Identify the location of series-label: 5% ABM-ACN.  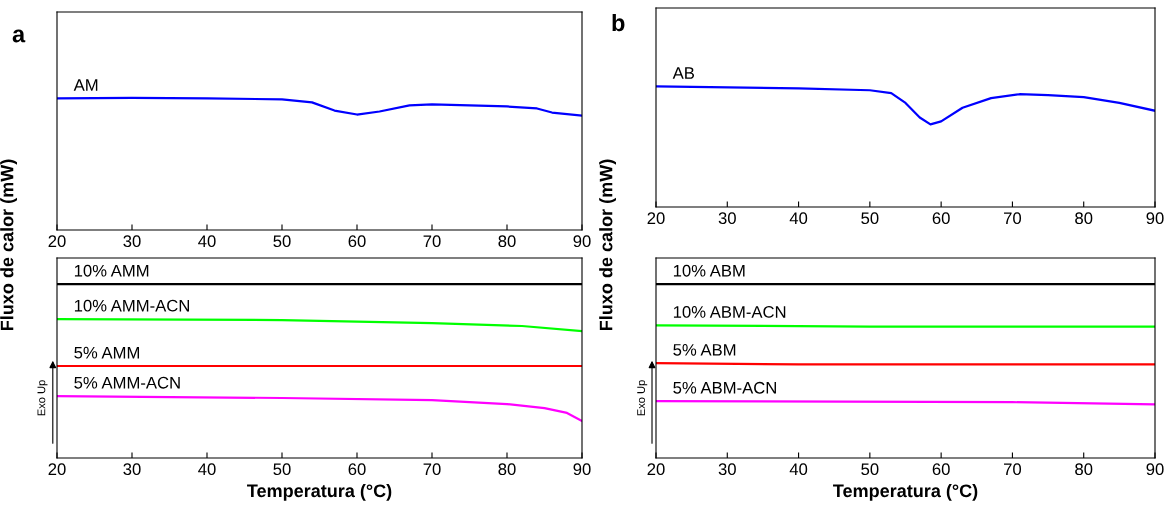
(724, 387).